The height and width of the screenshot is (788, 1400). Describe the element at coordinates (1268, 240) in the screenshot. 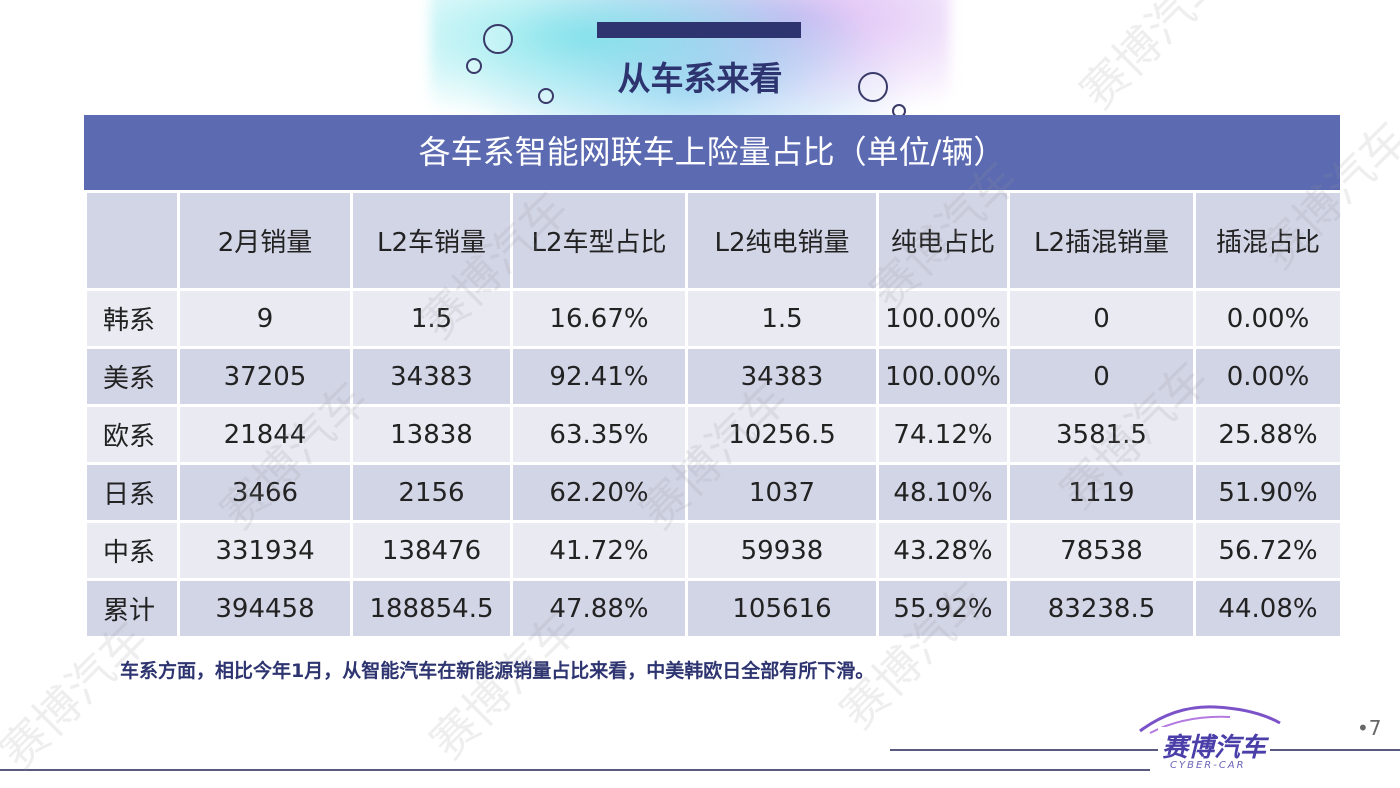

I see `header-cell-phev-share: 插混占比` at that location.